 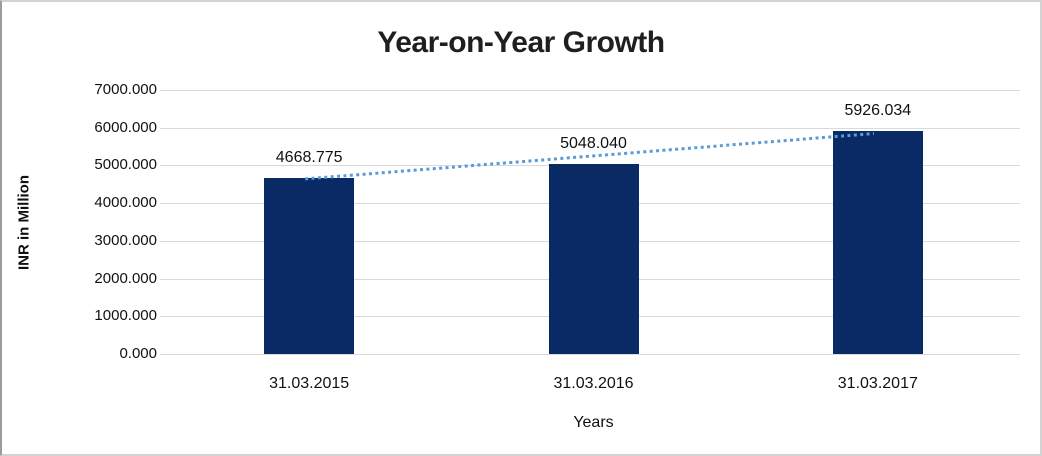 I want to click on y-axis-title: INR in Million, so click(x=24, y=222).